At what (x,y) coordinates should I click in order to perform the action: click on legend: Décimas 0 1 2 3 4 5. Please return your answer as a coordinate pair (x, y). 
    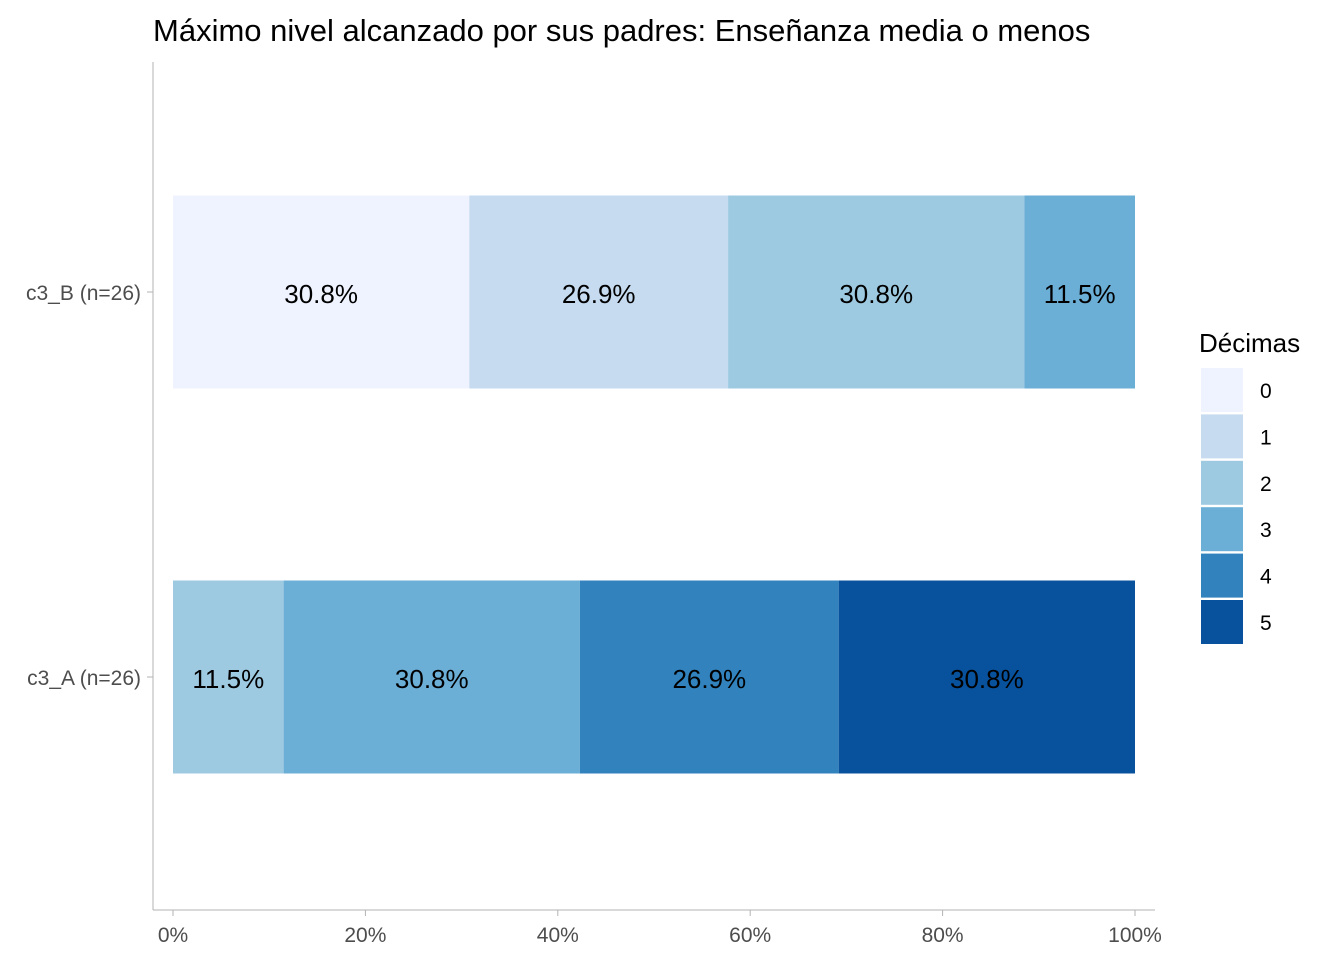
    Looking at the image, I should click on (1249, 486).